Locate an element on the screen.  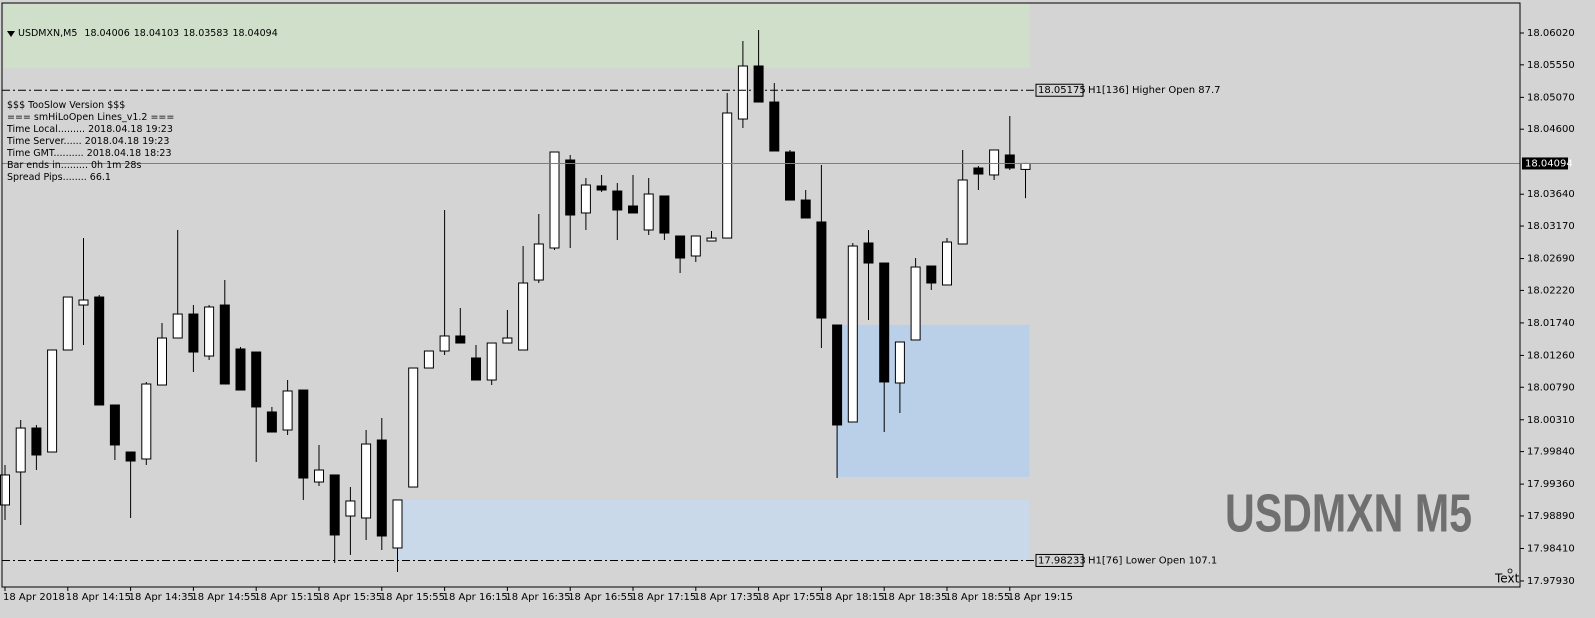
watermark: USDMXN M5 is located at coordinates (1348, 513).